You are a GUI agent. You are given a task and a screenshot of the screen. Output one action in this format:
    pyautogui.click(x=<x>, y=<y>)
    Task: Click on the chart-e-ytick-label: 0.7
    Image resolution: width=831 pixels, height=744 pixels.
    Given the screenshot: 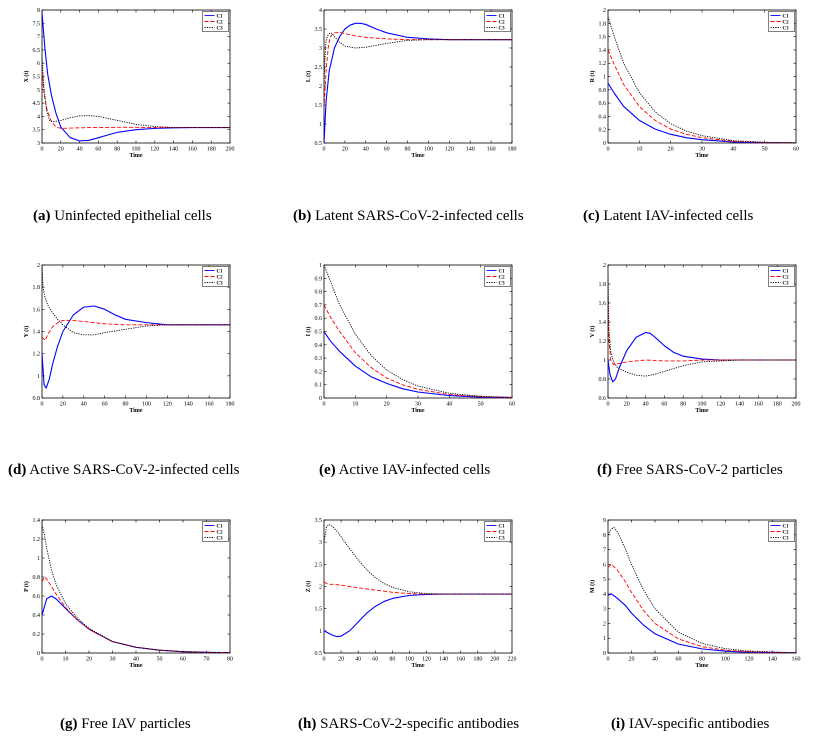 What is the action you would take?
    pyautogui.click(x=319, y=306)
    